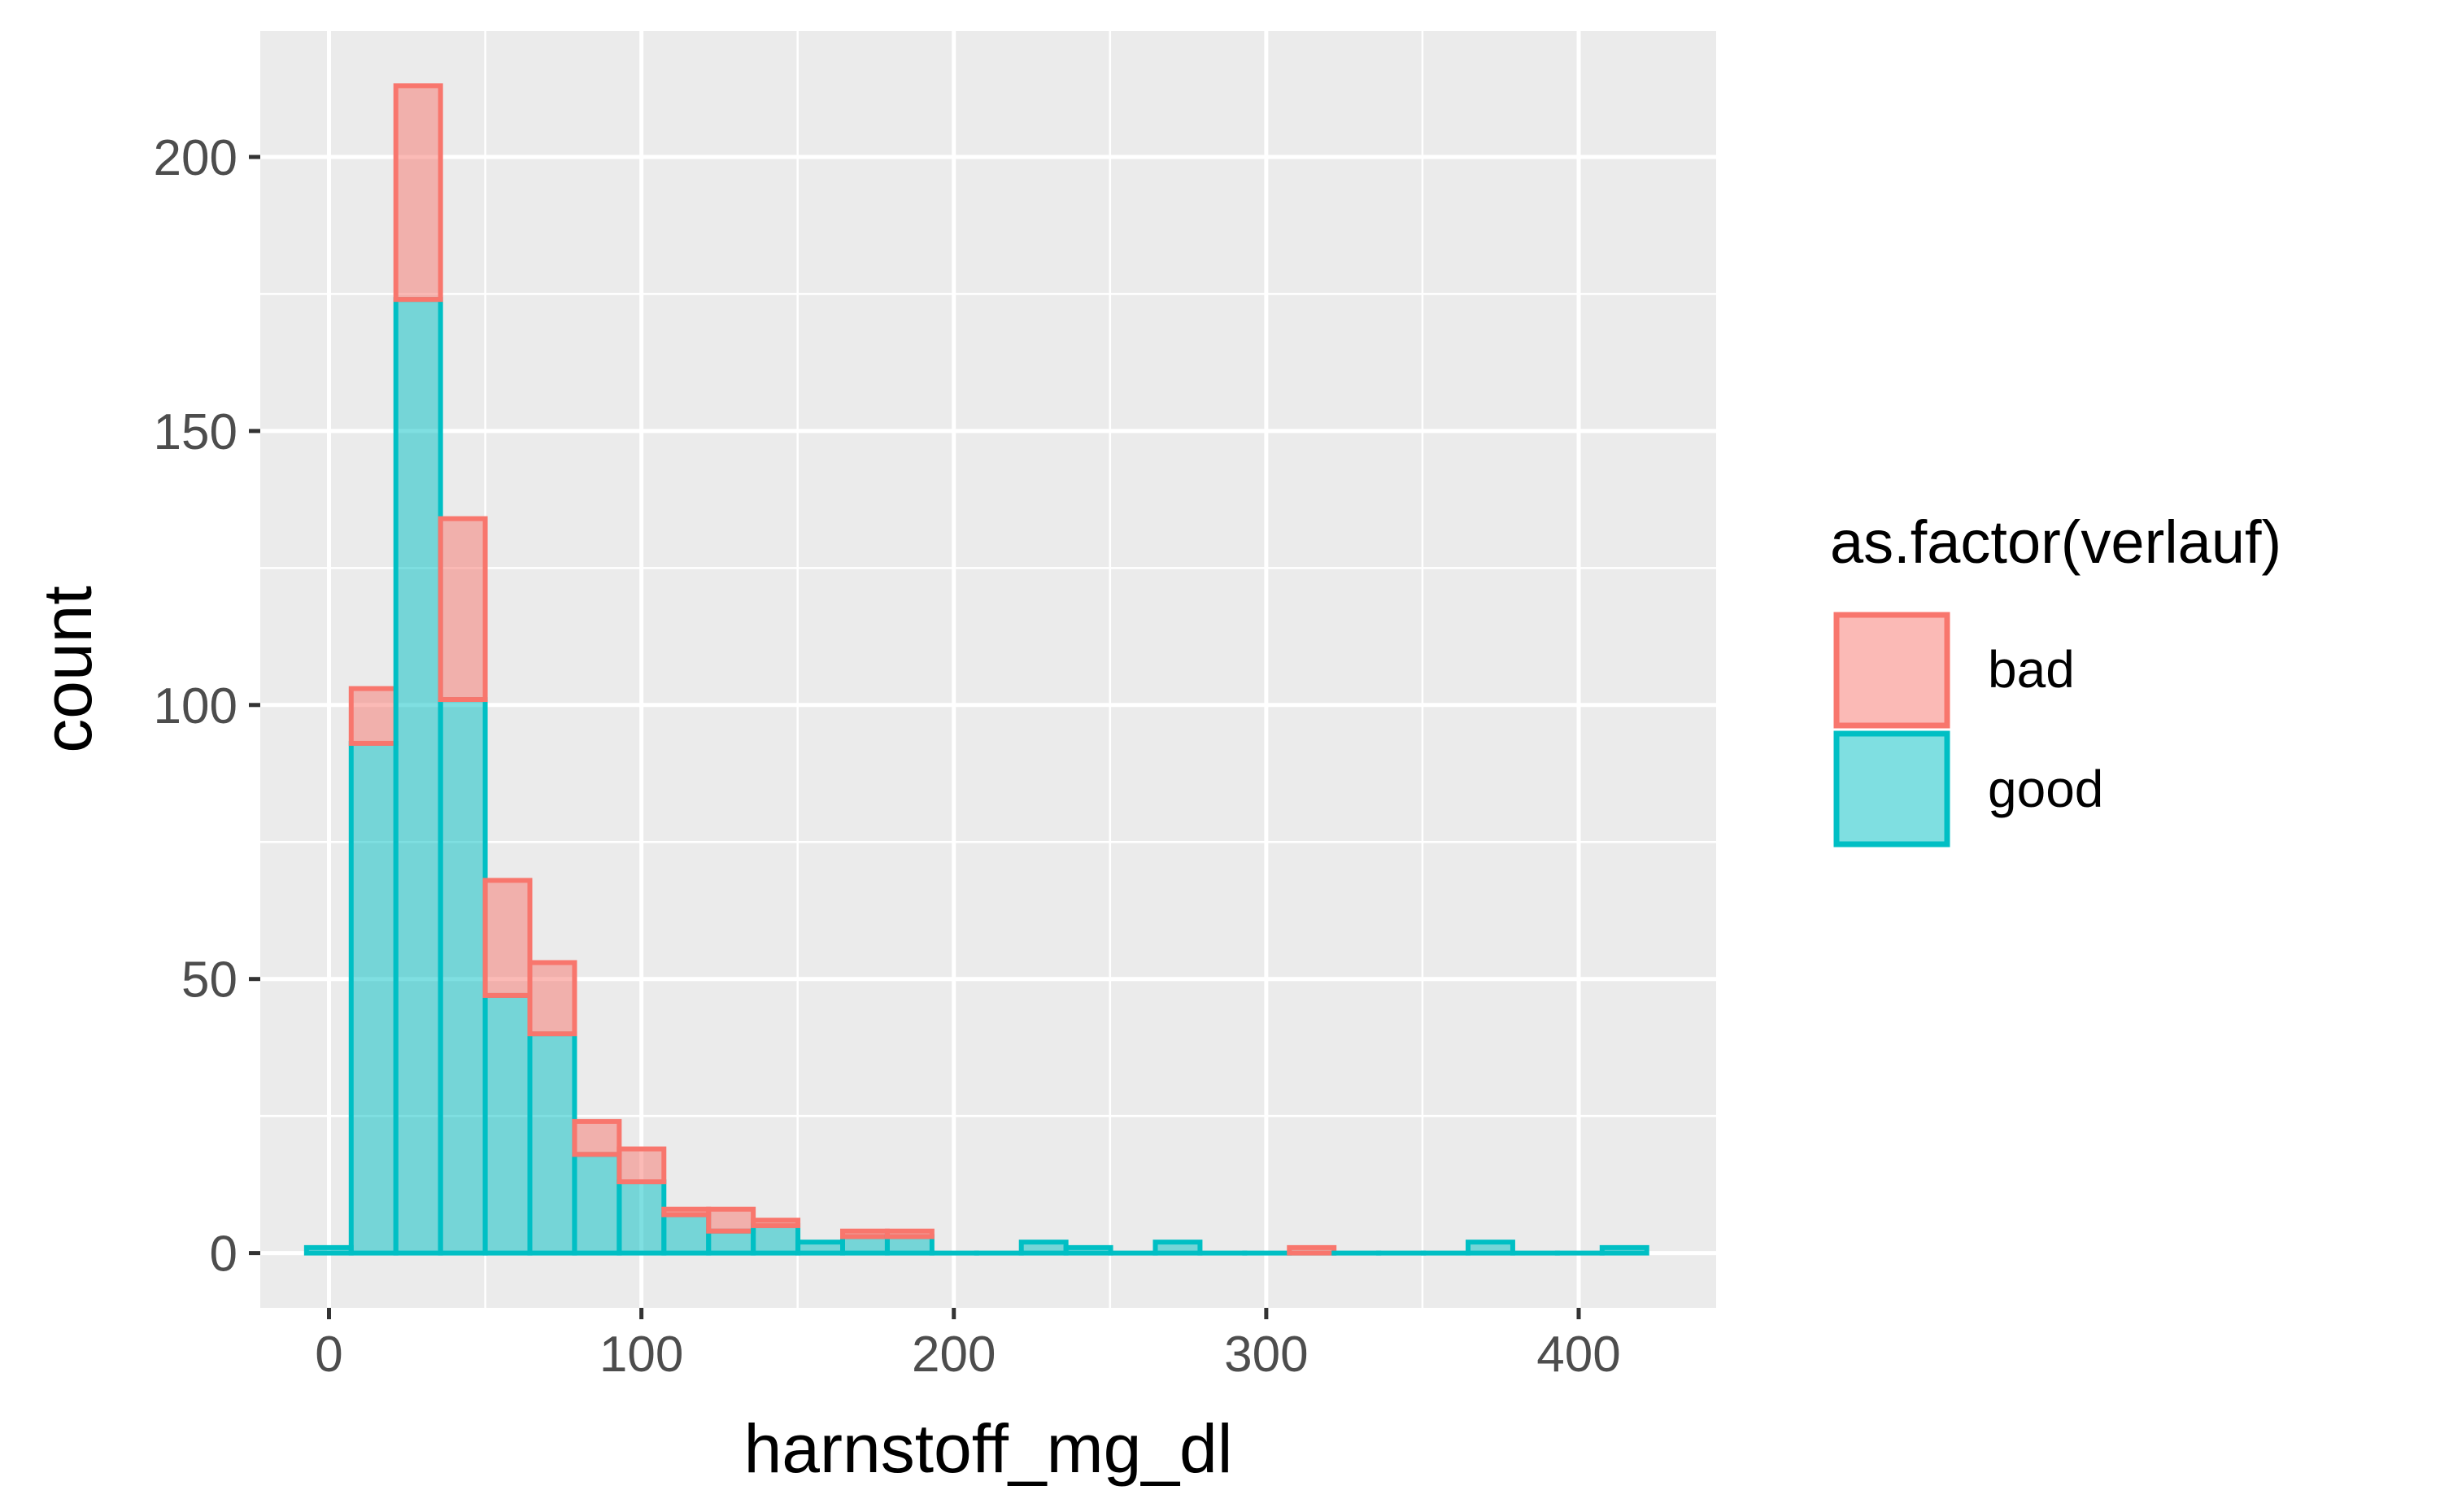  I want to click on x-tick-label: 200, so click(954, 1355).